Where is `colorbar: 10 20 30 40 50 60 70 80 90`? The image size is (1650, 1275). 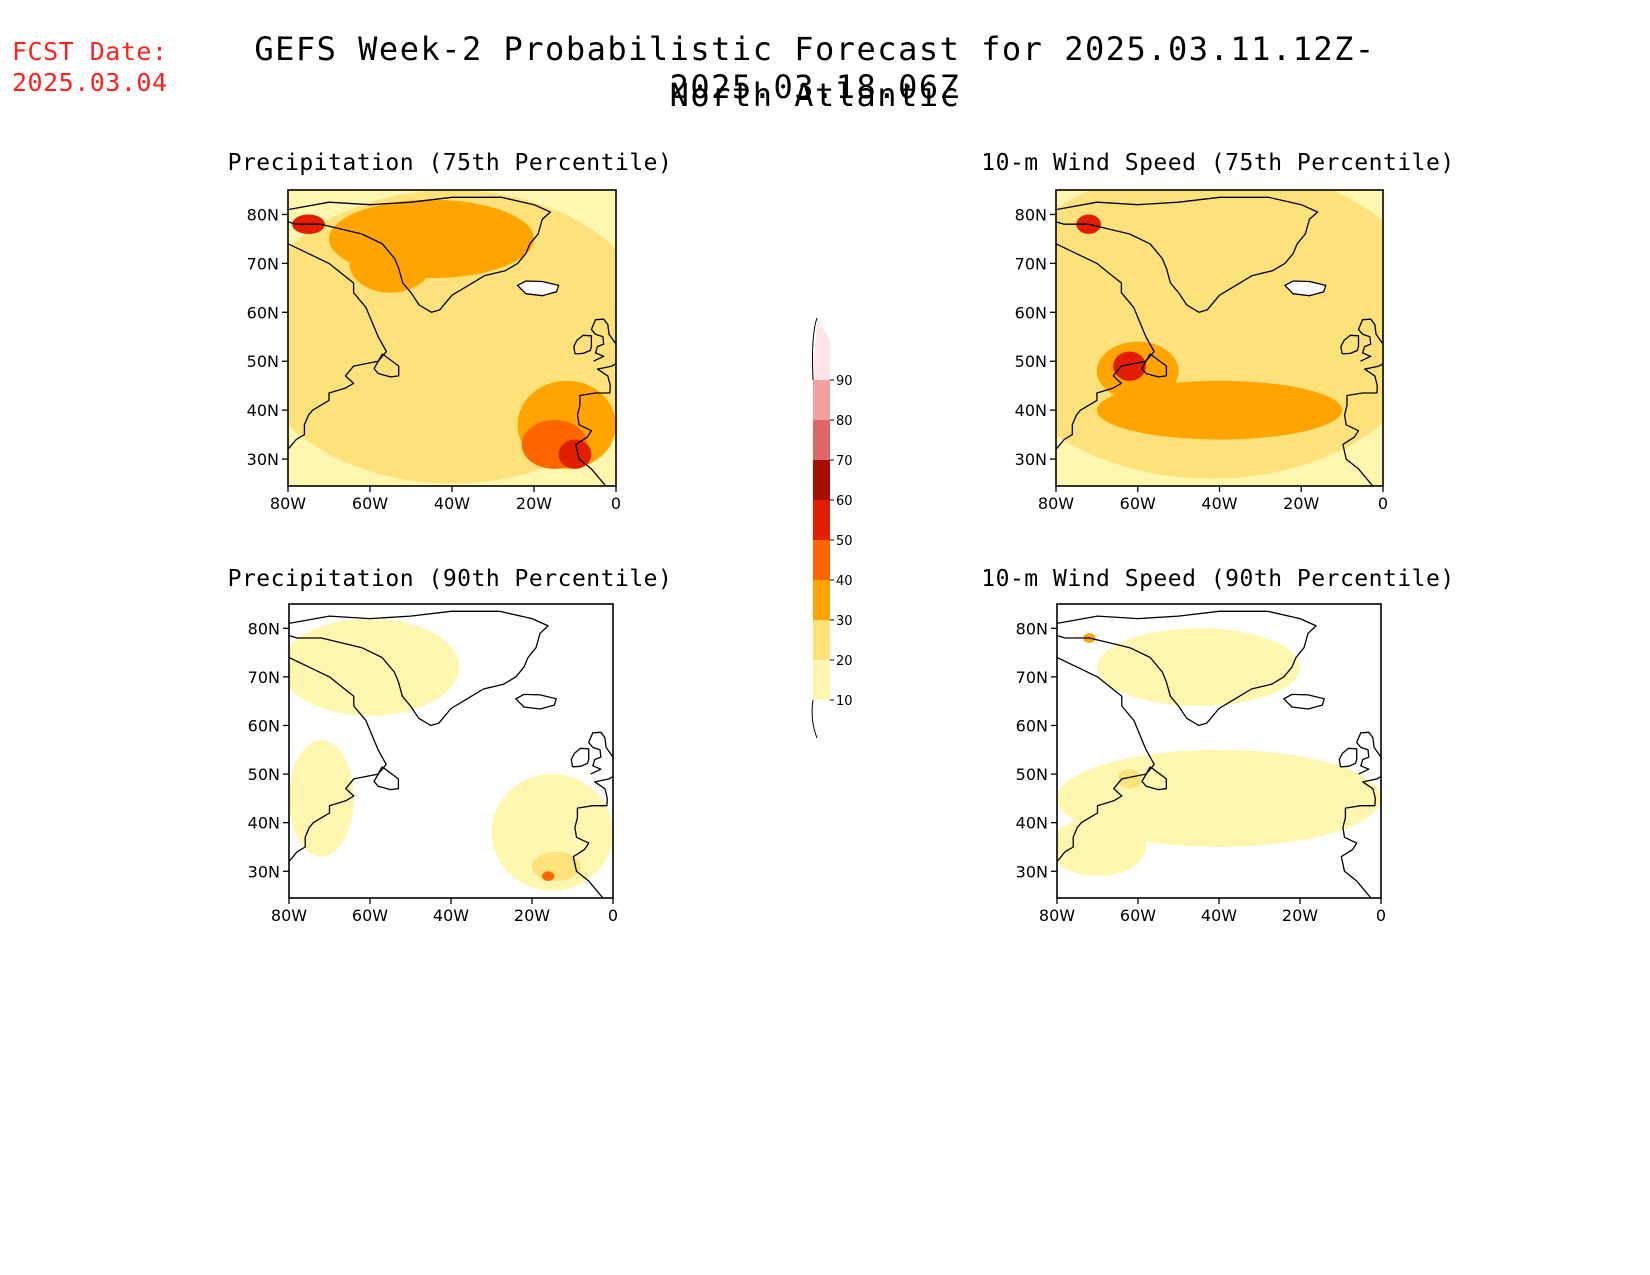 colorbar: 10 20 30 40 50 60 70 80 90 is located at coordinates (832, 528).